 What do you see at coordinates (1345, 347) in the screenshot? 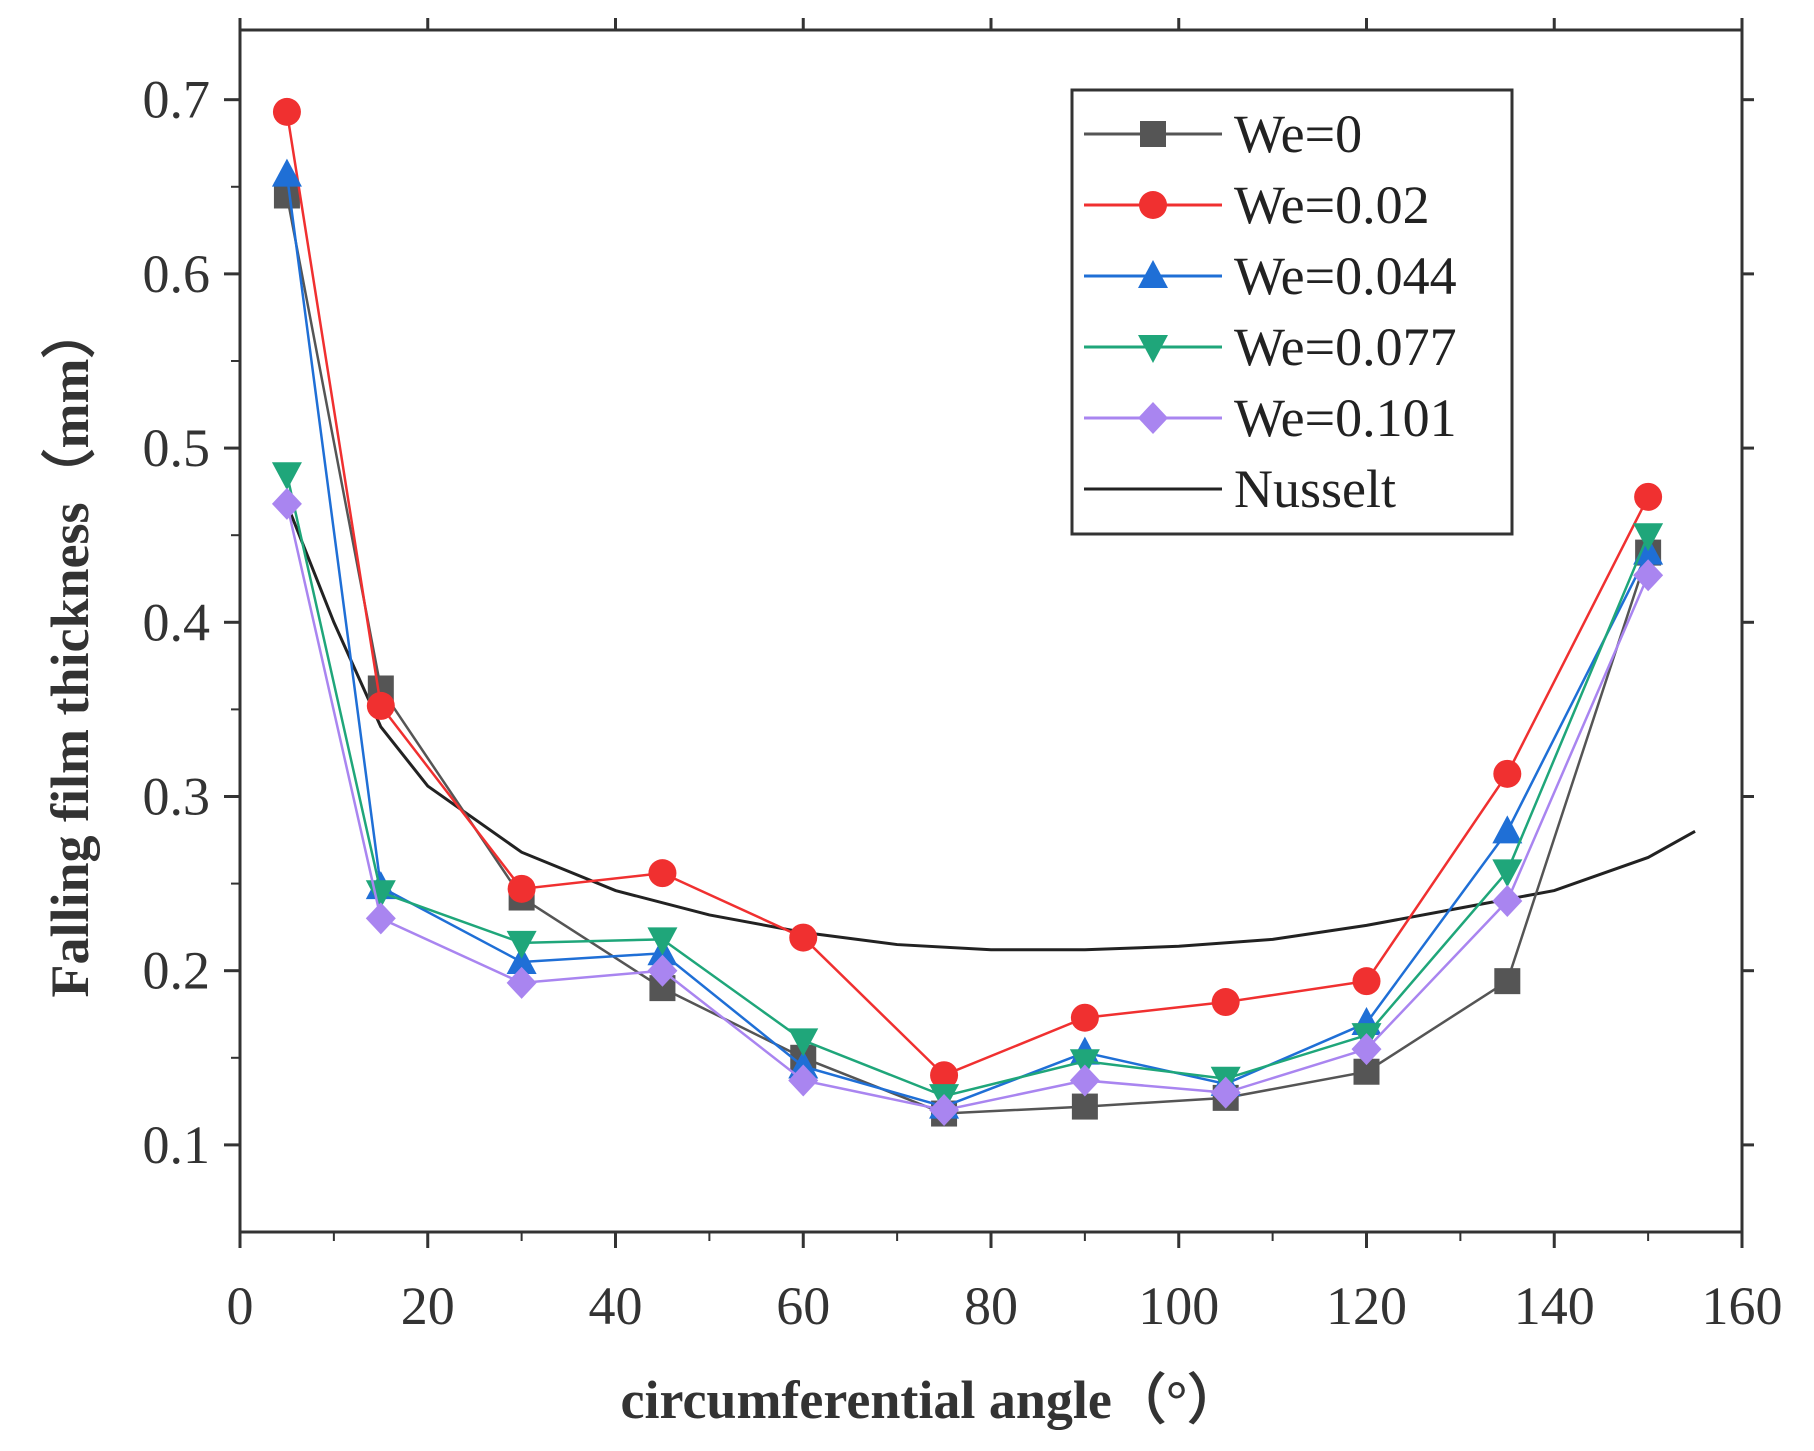
I see `legend-label: We=0.077` at bounding box center [1345, 347].